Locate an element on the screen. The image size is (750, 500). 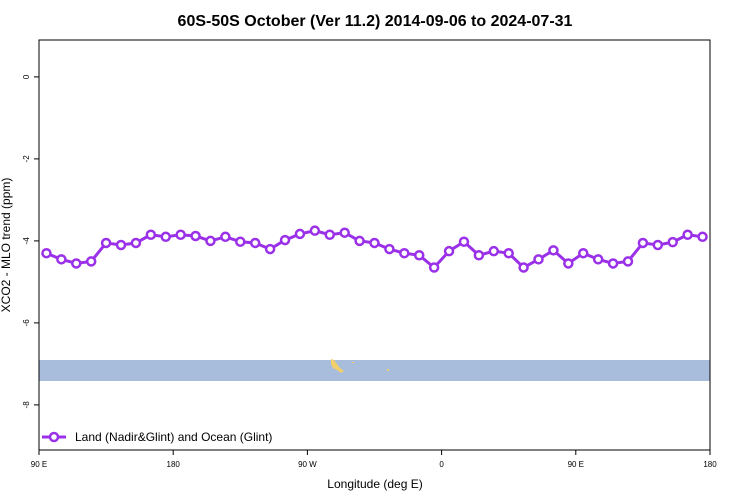
series-layer is located at coordinates (374, 249).